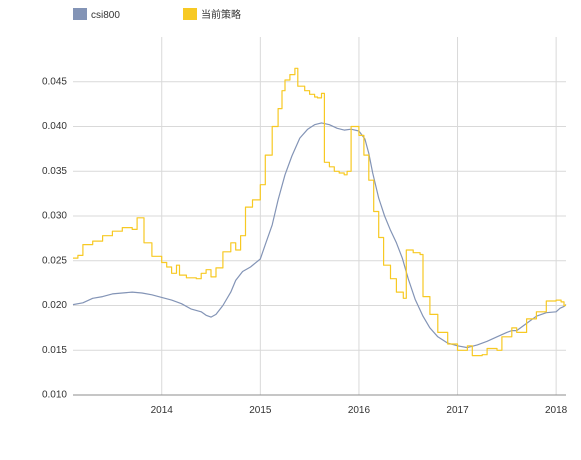 This screenshot has width=581, height=460. What do you see at coordinates (54, 260) in the screenshot?
I see `y-tick-label: 0.025` at bounding box center [54, 260].